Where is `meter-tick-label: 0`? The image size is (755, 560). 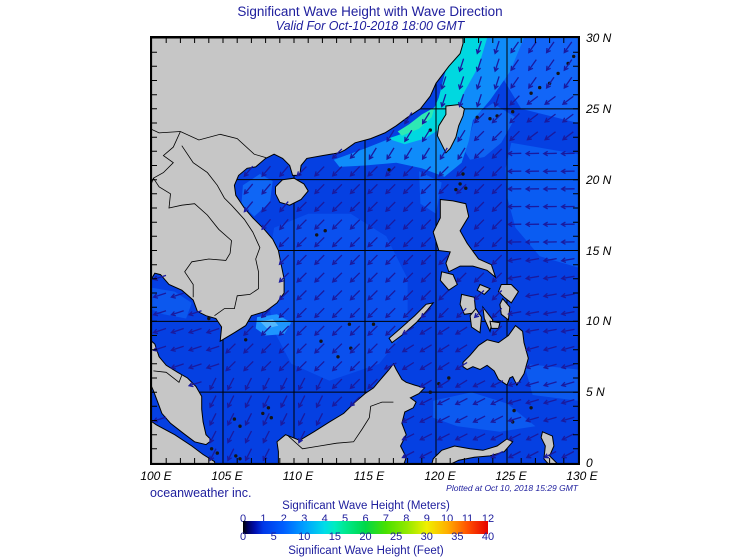
meter-tick-label: 0 is located at coordinates (243, 519).